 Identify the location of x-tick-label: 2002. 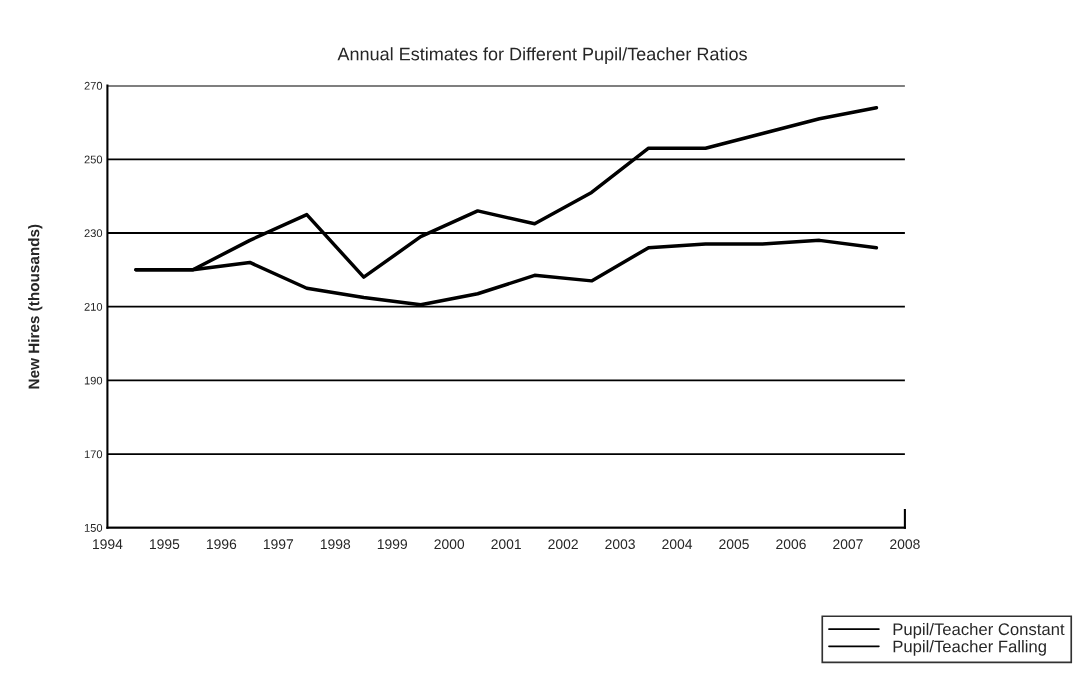
(563, 544).